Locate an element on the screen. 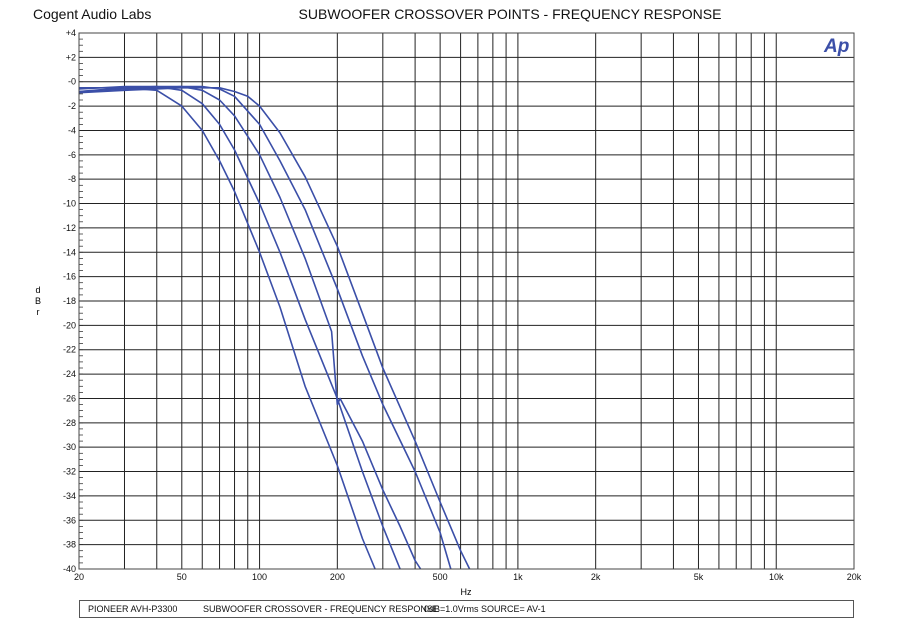 This screenshot has height=643, width=900. y-tick-label: +2 is located at coordinates (71, 57).